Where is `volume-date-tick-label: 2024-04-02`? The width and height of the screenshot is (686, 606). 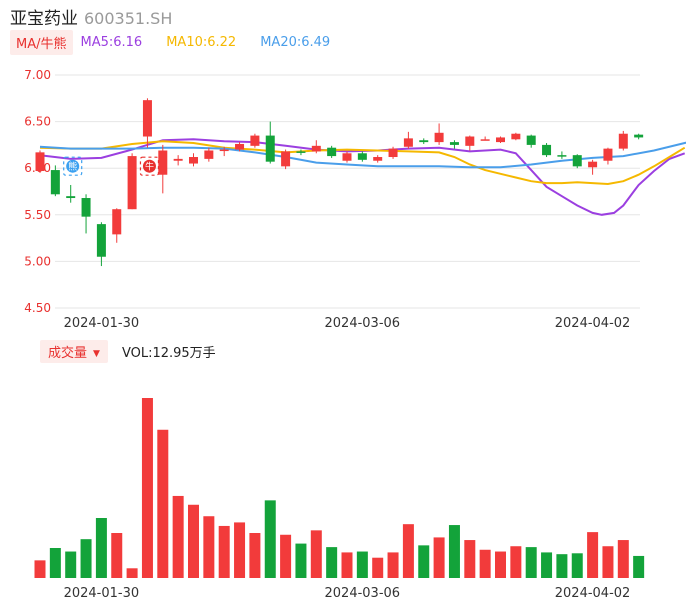
volume-date-tick-label: 2024-04-02 is located at coordinates (593, 593).